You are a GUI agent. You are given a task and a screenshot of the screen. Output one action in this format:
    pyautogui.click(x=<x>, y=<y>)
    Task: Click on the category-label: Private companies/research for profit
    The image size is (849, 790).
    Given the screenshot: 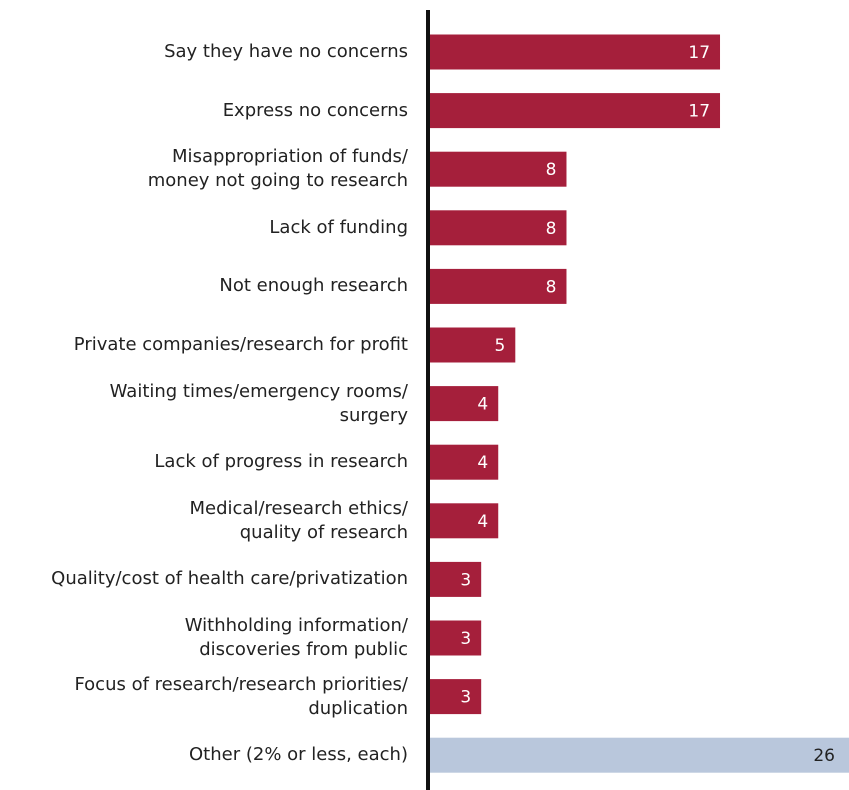 What is the action you would take?
    pyautogui.click(x=240, y=344)
    